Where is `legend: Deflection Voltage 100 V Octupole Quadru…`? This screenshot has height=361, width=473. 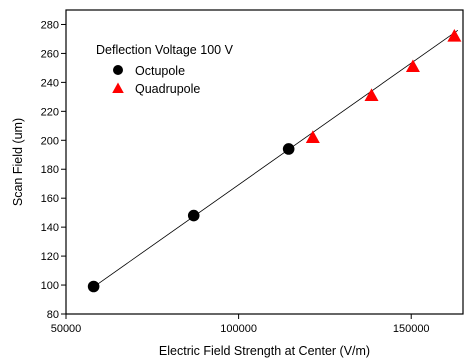 legend: Deflection Voltage 100 V Octupole Quadru… is located at coordinates (165, 69).